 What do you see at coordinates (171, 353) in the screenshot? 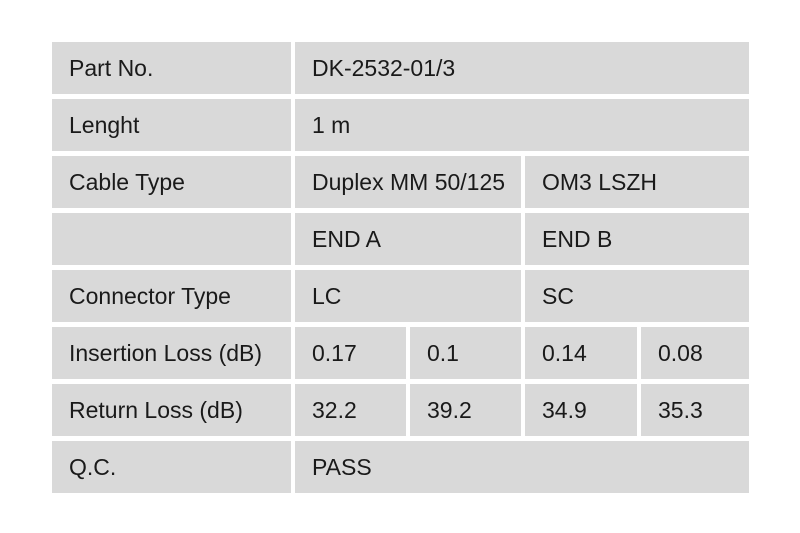
I see `cell-label-insertion-loss-db: Insertion Loss (dB)` at bounding box center [171, 353].